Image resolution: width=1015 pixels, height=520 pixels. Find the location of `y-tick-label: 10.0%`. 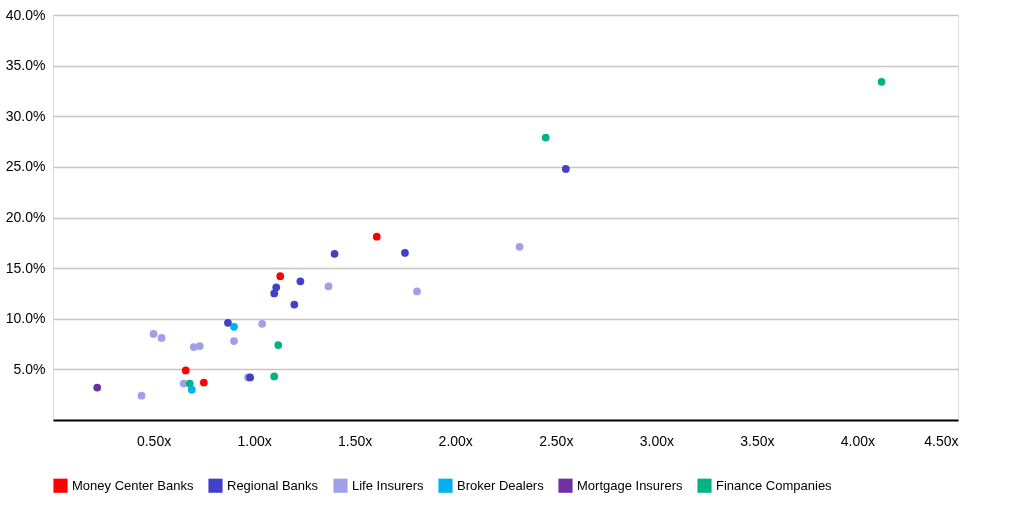

y-tick-label: 10.0% is located at coordinates (25, 318).